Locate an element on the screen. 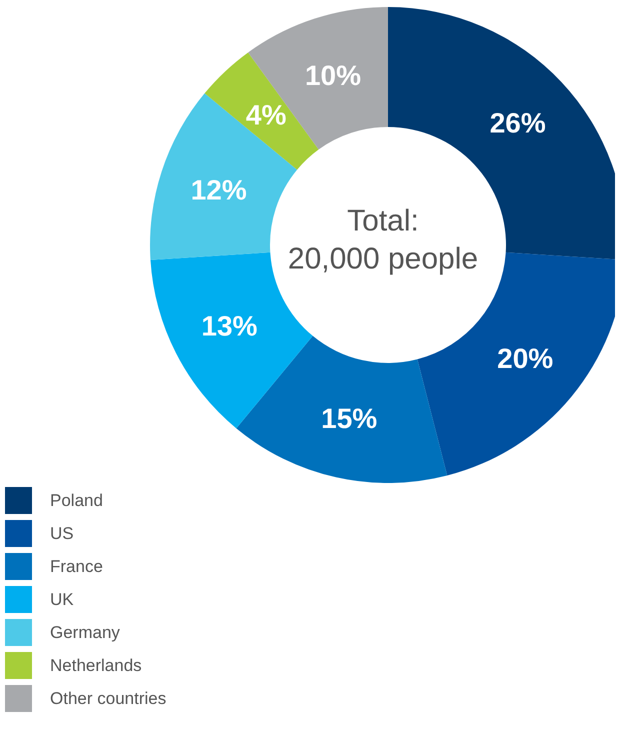 Image resolution: width=623 pixels, height=748 pixels. legend-label: Poland is located at coordinates (76, 500).